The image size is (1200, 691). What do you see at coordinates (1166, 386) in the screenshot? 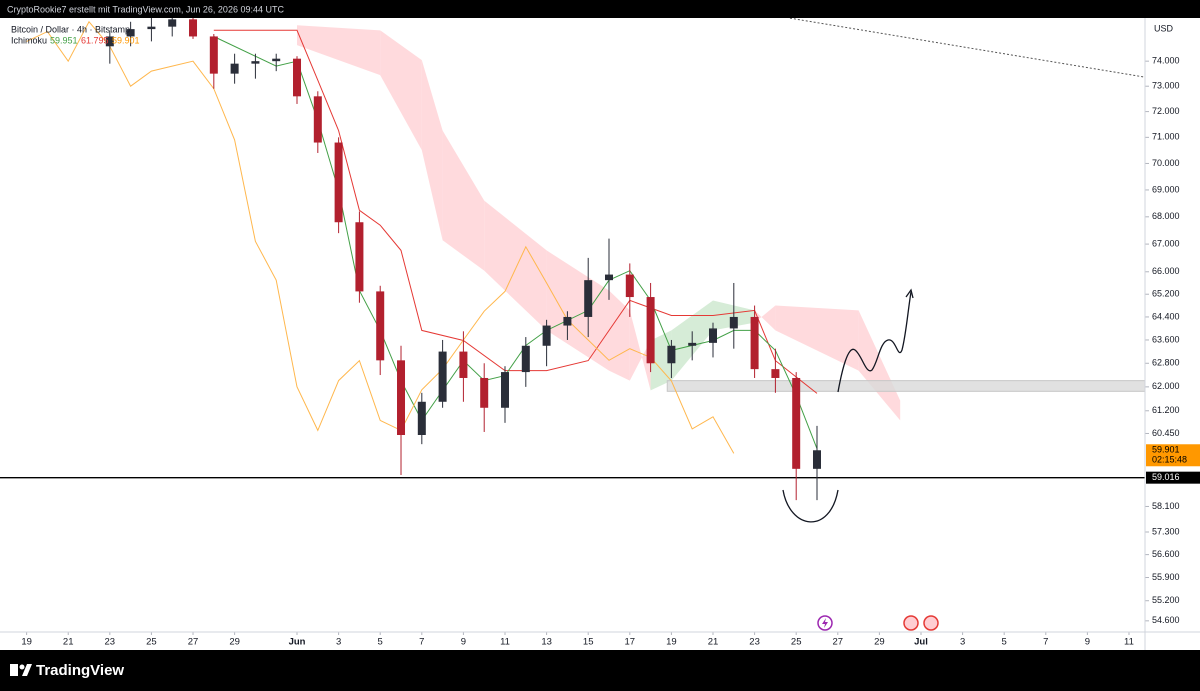
I see `y-tick-label: 62.000` at bounding box center [1166, 386].